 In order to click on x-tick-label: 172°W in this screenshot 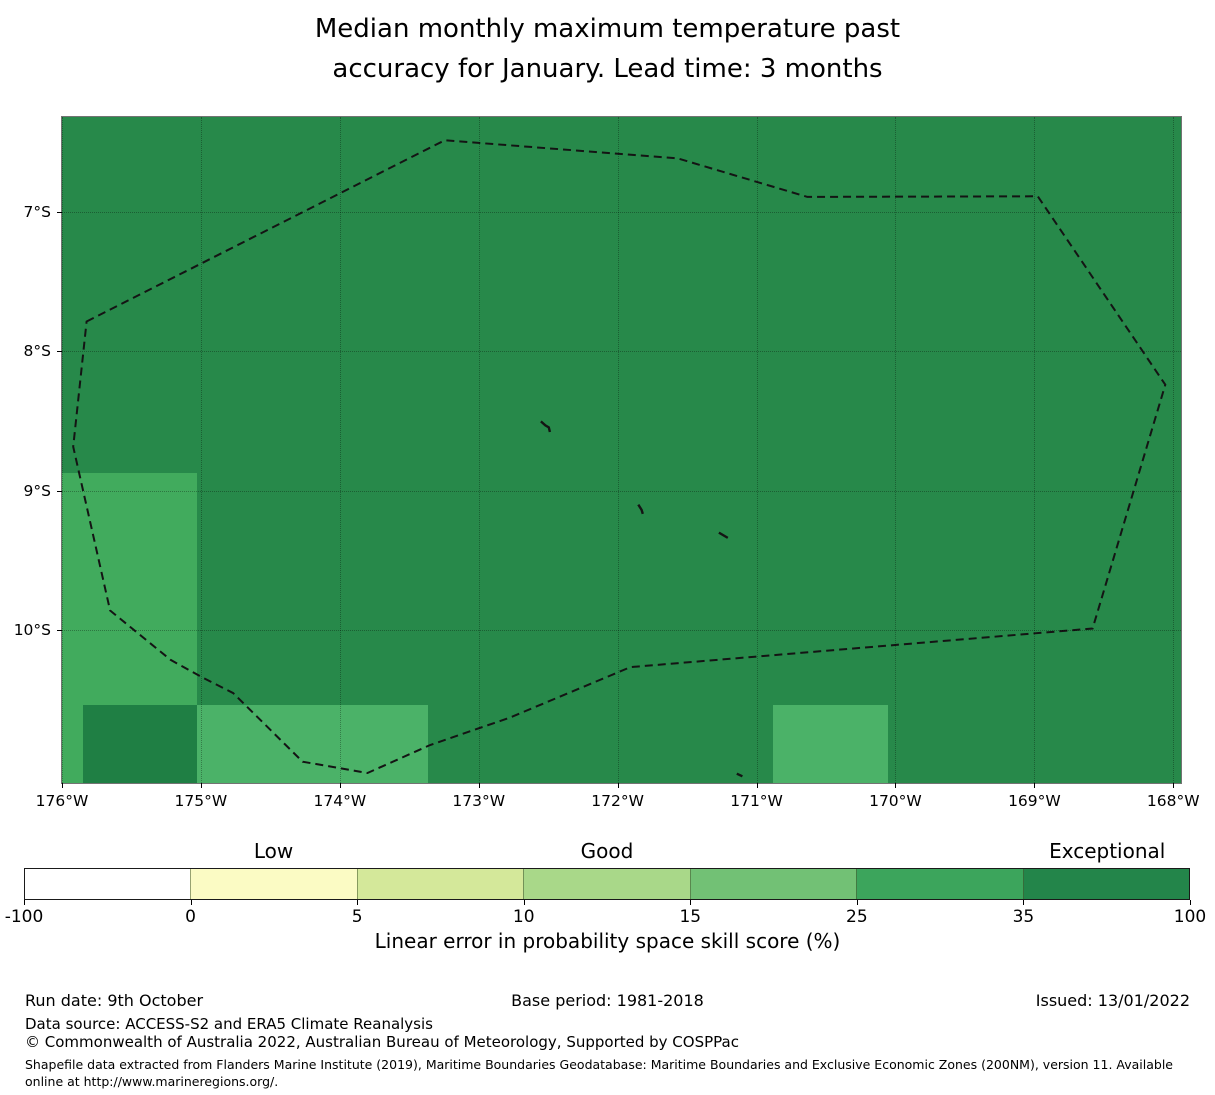, I will do `click(617, 801)`.